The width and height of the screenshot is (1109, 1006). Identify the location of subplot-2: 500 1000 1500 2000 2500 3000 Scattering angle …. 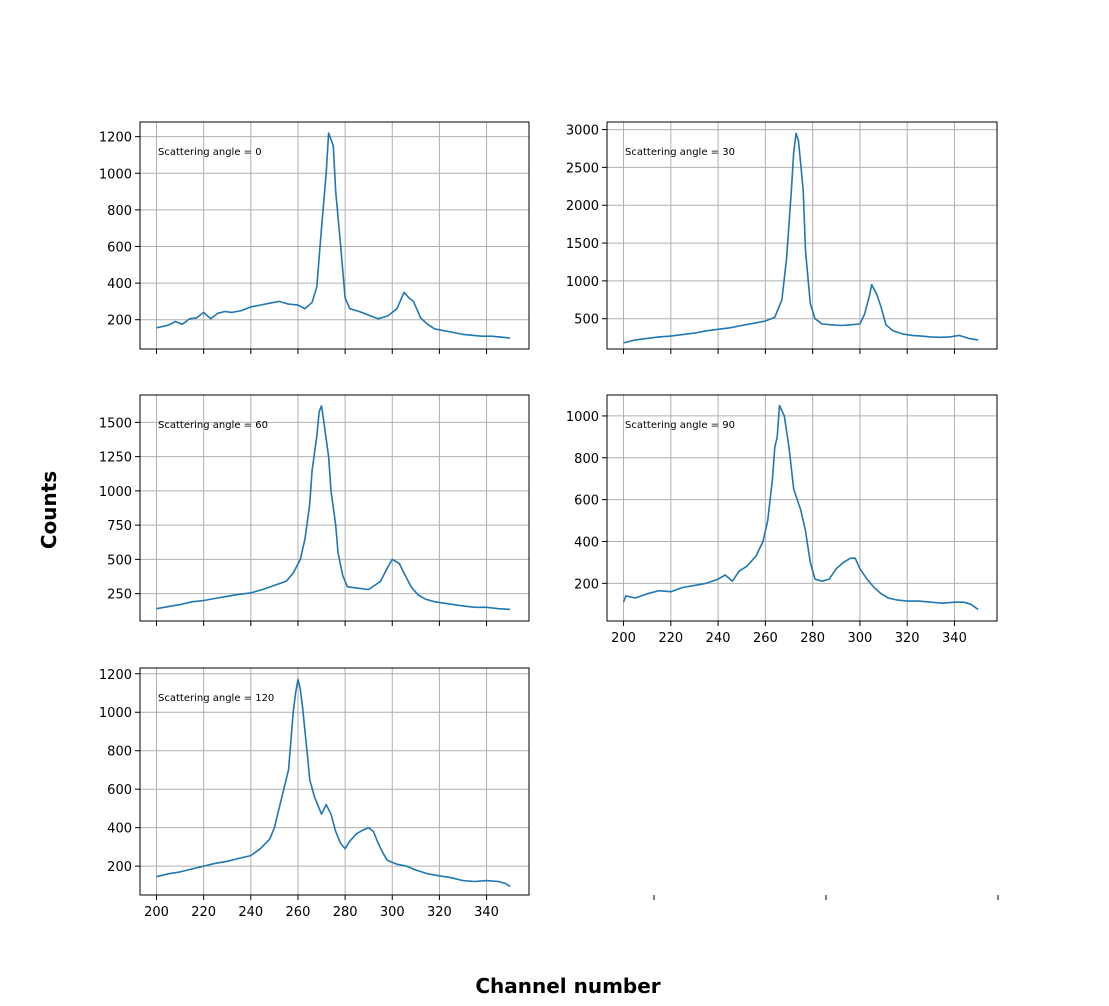
(782, 237).